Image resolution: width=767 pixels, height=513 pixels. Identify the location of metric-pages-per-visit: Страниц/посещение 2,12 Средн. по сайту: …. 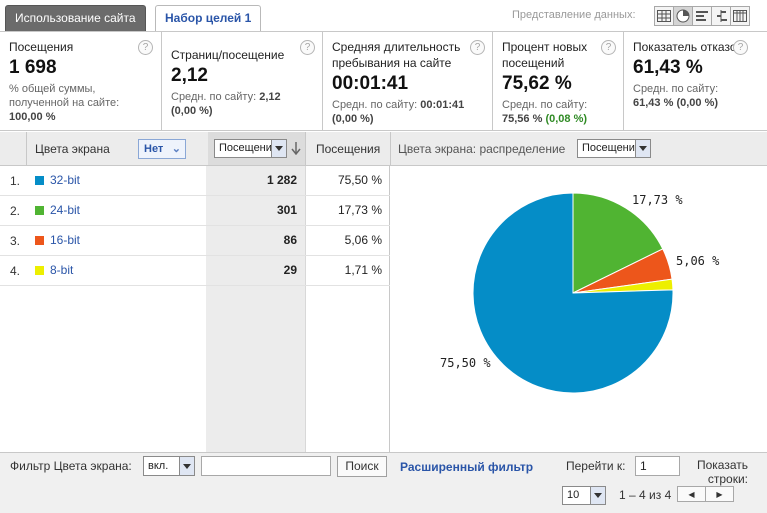
(241, 81).